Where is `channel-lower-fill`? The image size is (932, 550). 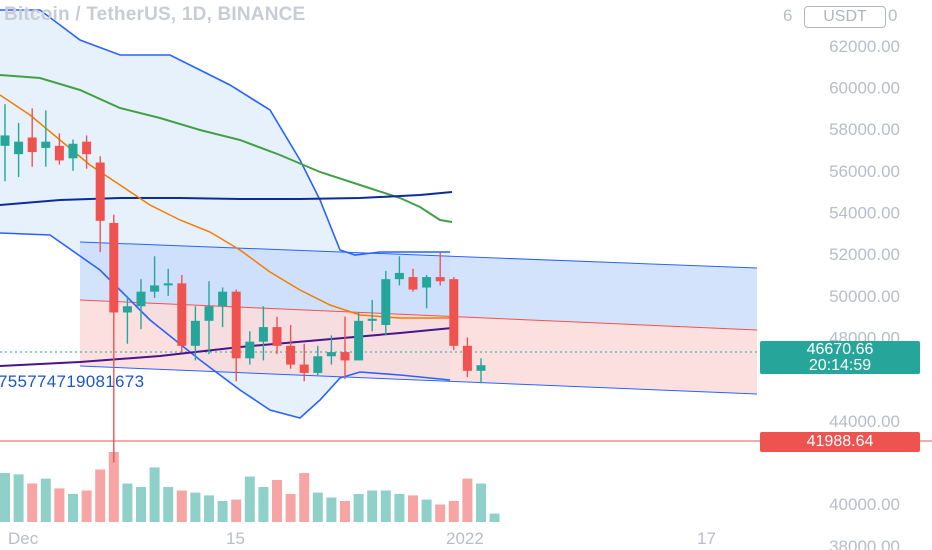
channel-lower-fill is located at coordinates (418, 347).